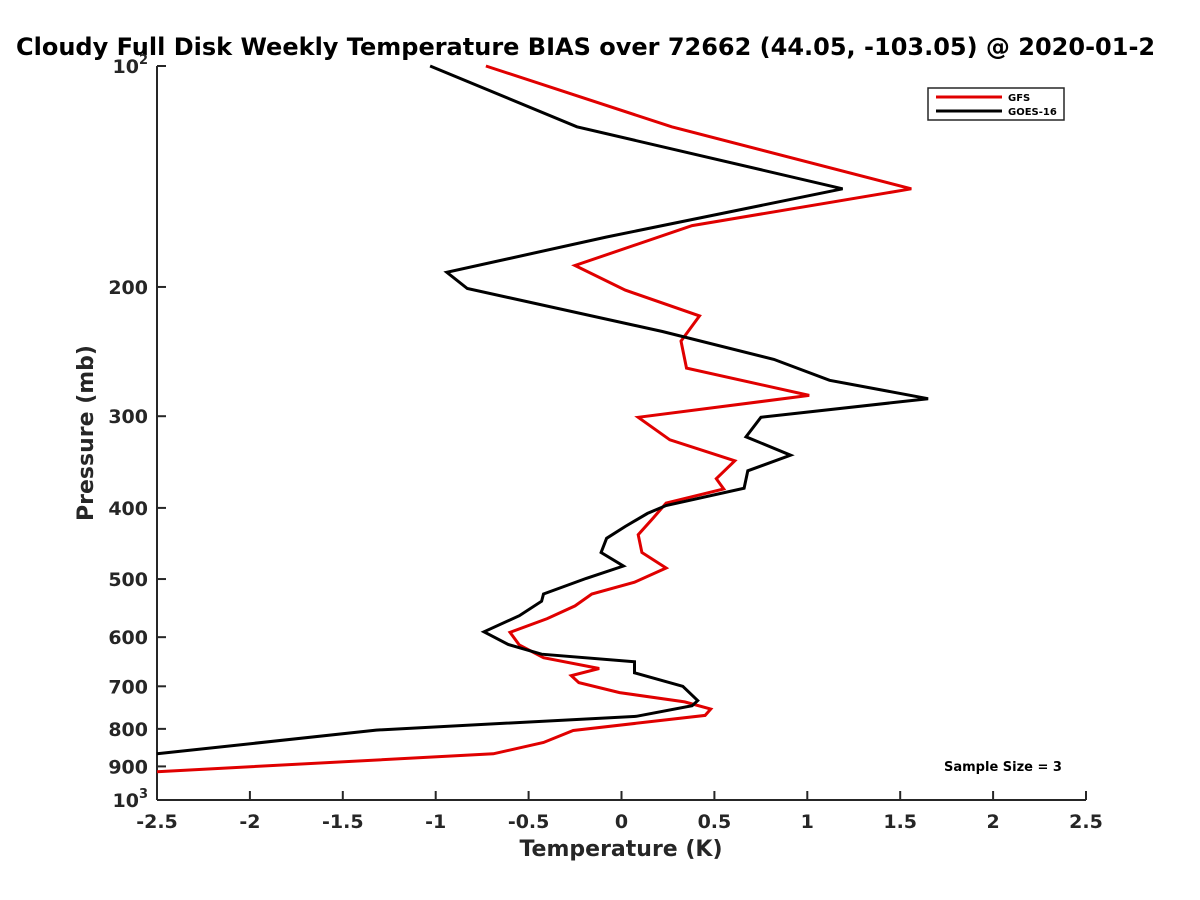 Image resolution: width=1200 pixels, height=900 pixels. I want to click on x-tick-label: 2.5, so click(1086, 822).